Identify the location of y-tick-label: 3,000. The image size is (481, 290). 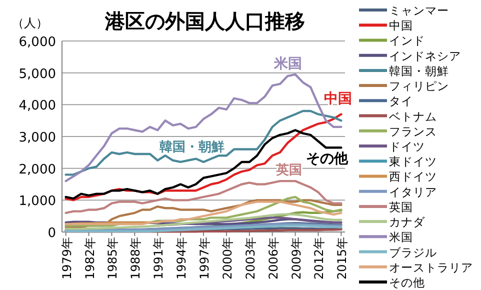
(37, 138).